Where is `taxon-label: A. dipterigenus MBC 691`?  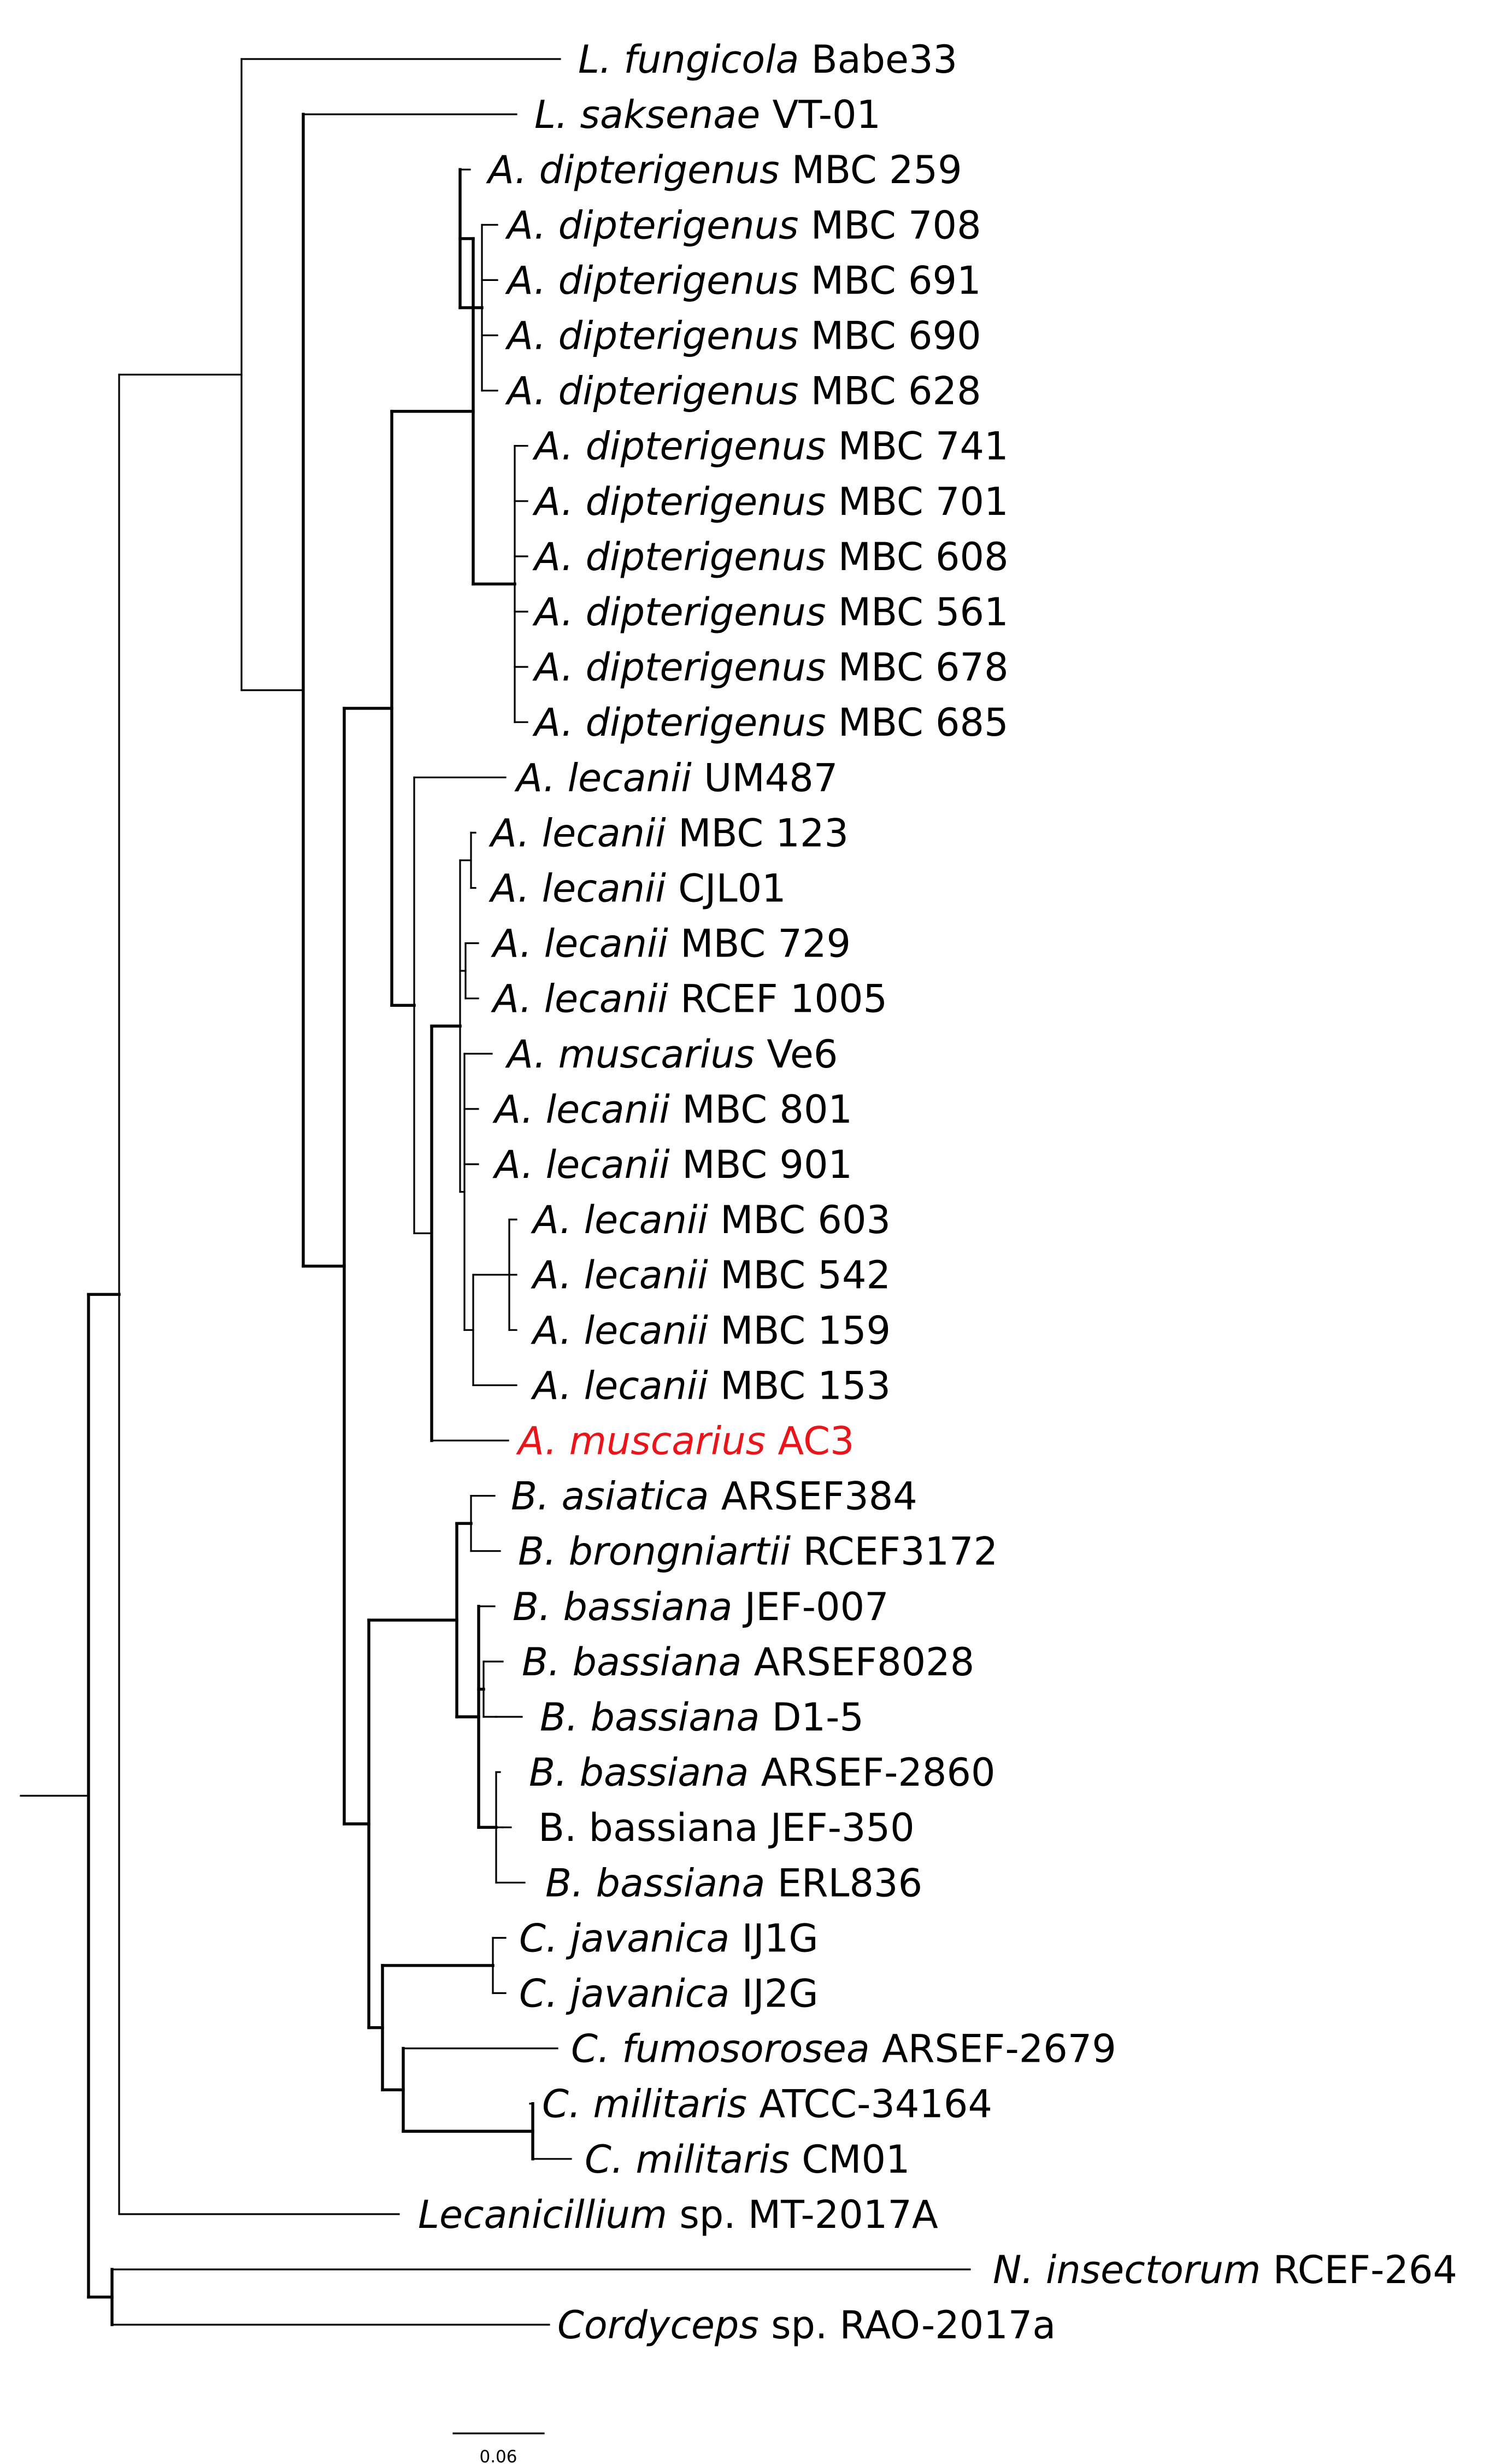 taxon-label: A. dipterigenus MBC 691 is located at coordinates (743, 280).